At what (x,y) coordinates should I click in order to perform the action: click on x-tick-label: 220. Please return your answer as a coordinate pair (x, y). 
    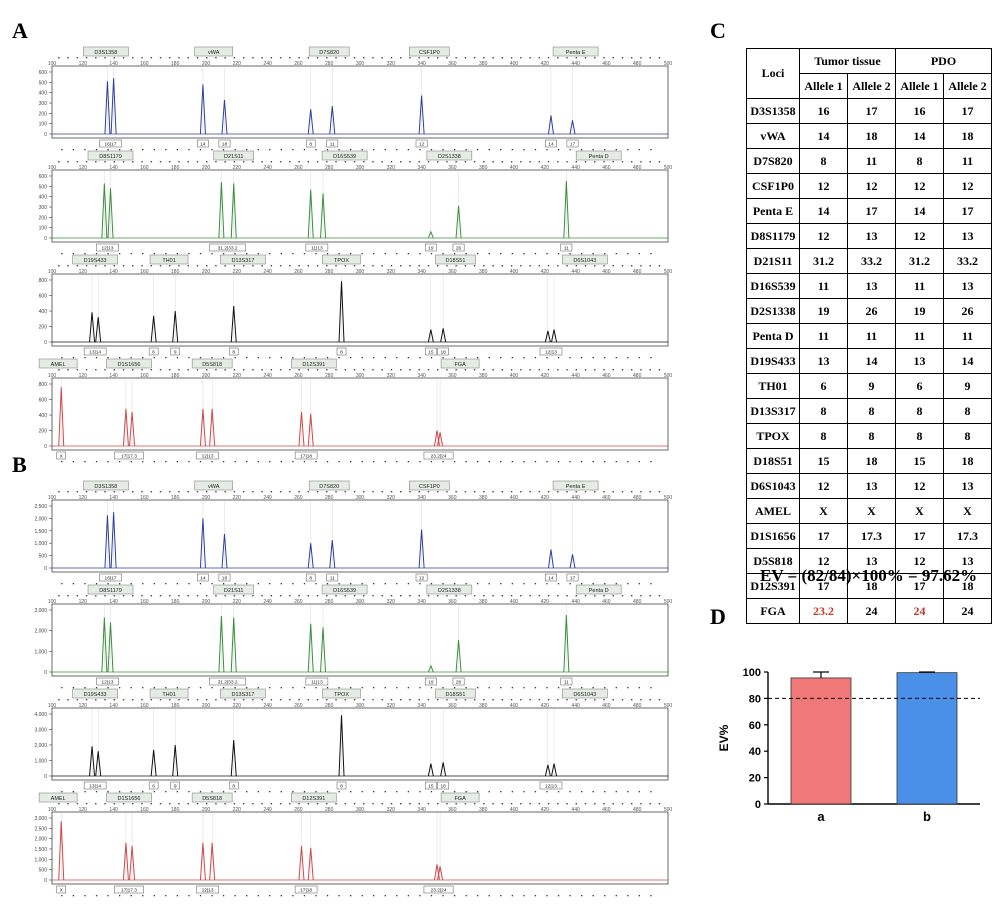
    Looking at the image, I should click on (237, 810).